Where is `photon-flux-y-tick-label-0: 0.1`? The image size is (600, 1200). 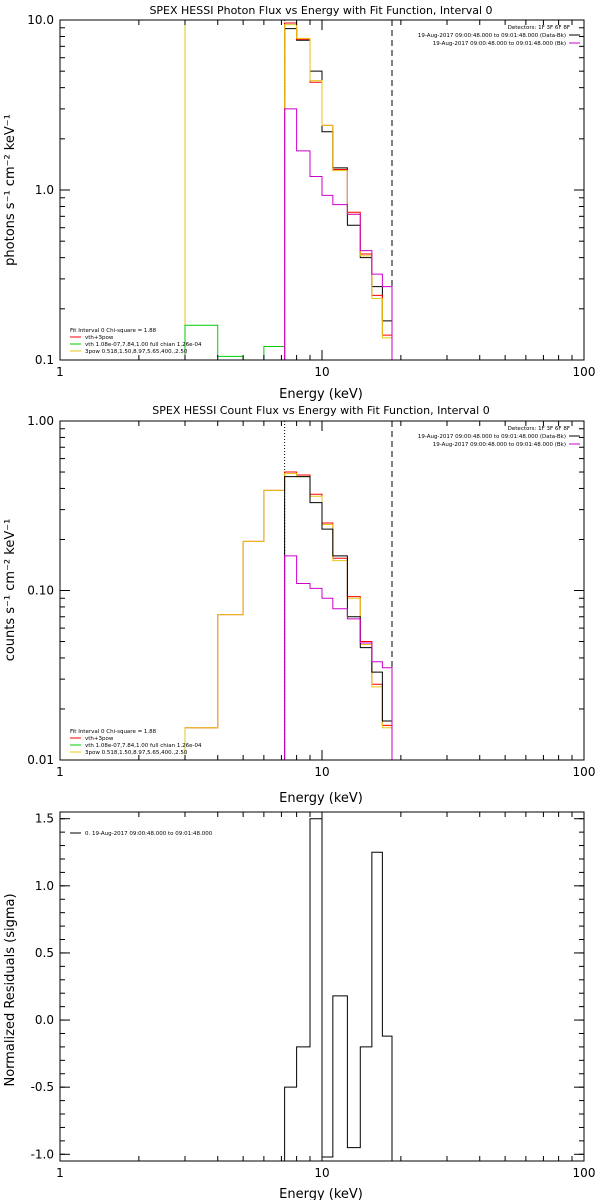
photon-flux-y-tick-label-0: 0.1 is located at coordinates (44, 360).